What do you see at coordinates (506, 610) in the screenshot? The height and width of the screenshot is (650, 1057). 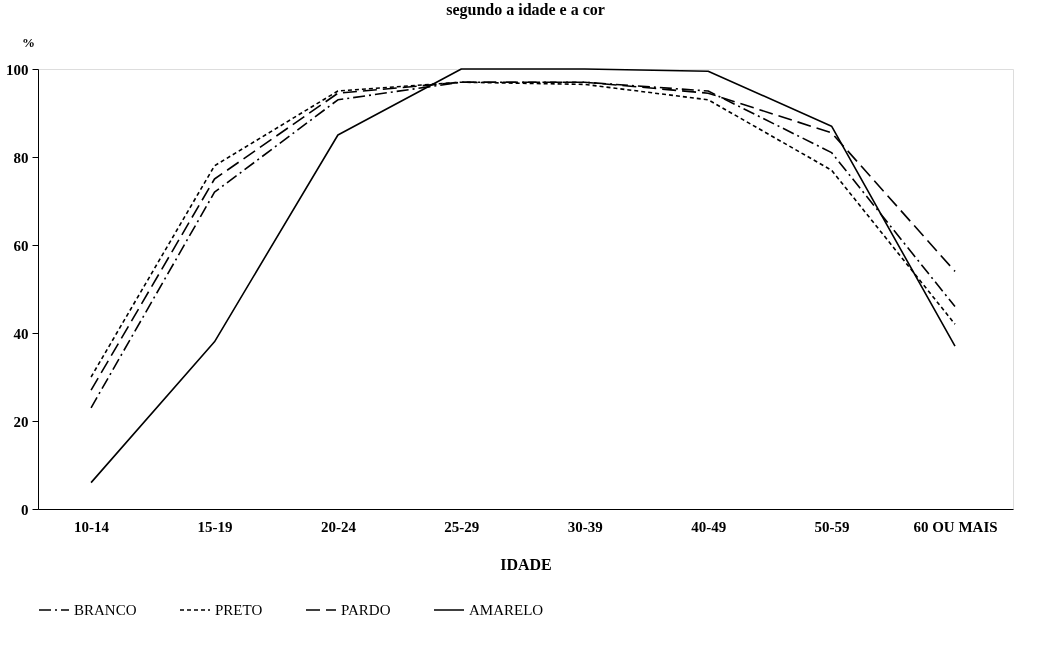 I see `legend-label: AMARELO` at bounding box center [506, 610].